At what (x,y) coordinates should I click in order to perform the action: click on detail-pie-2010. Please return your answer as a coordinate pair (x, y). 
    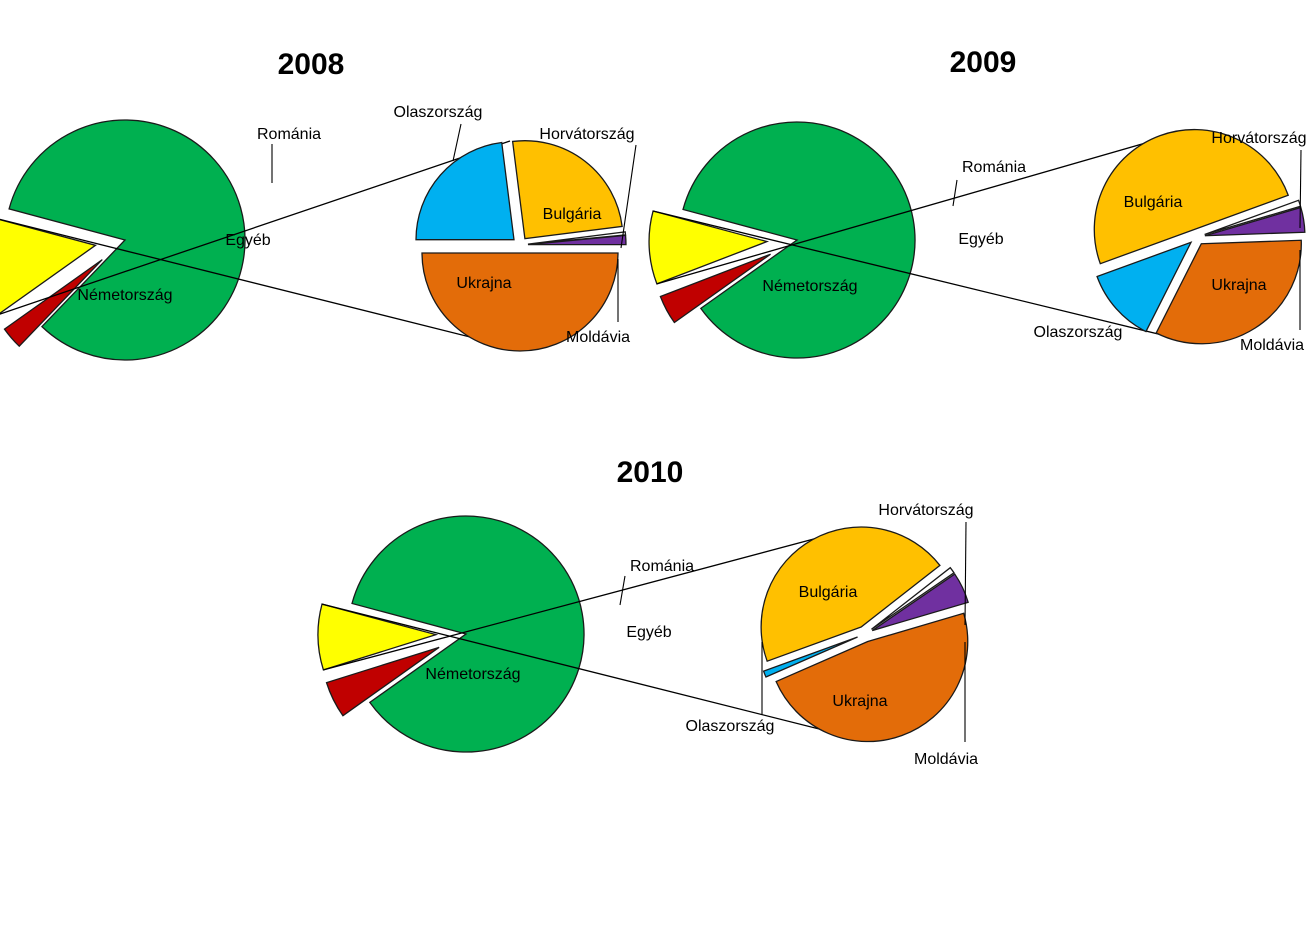
    Looking at the image, I should click on (864, 634).